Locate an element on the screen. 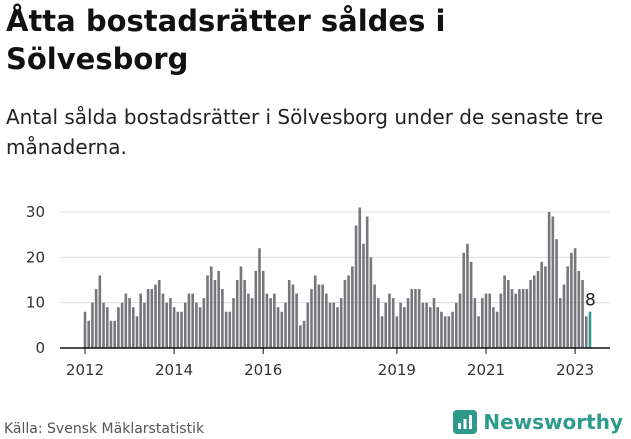  x-tick-label-2016: 2016 is located at coordinates (263, 370).